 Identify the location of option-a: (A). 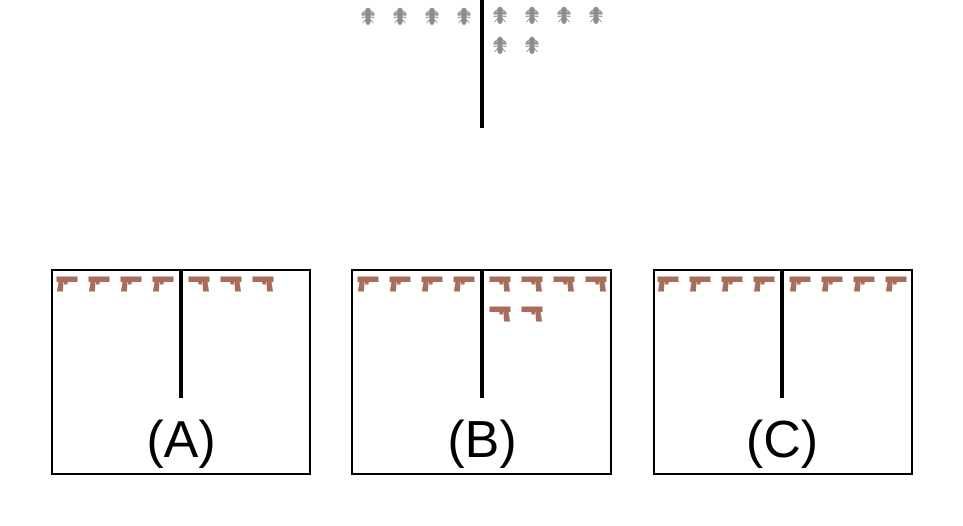
(181, 372).